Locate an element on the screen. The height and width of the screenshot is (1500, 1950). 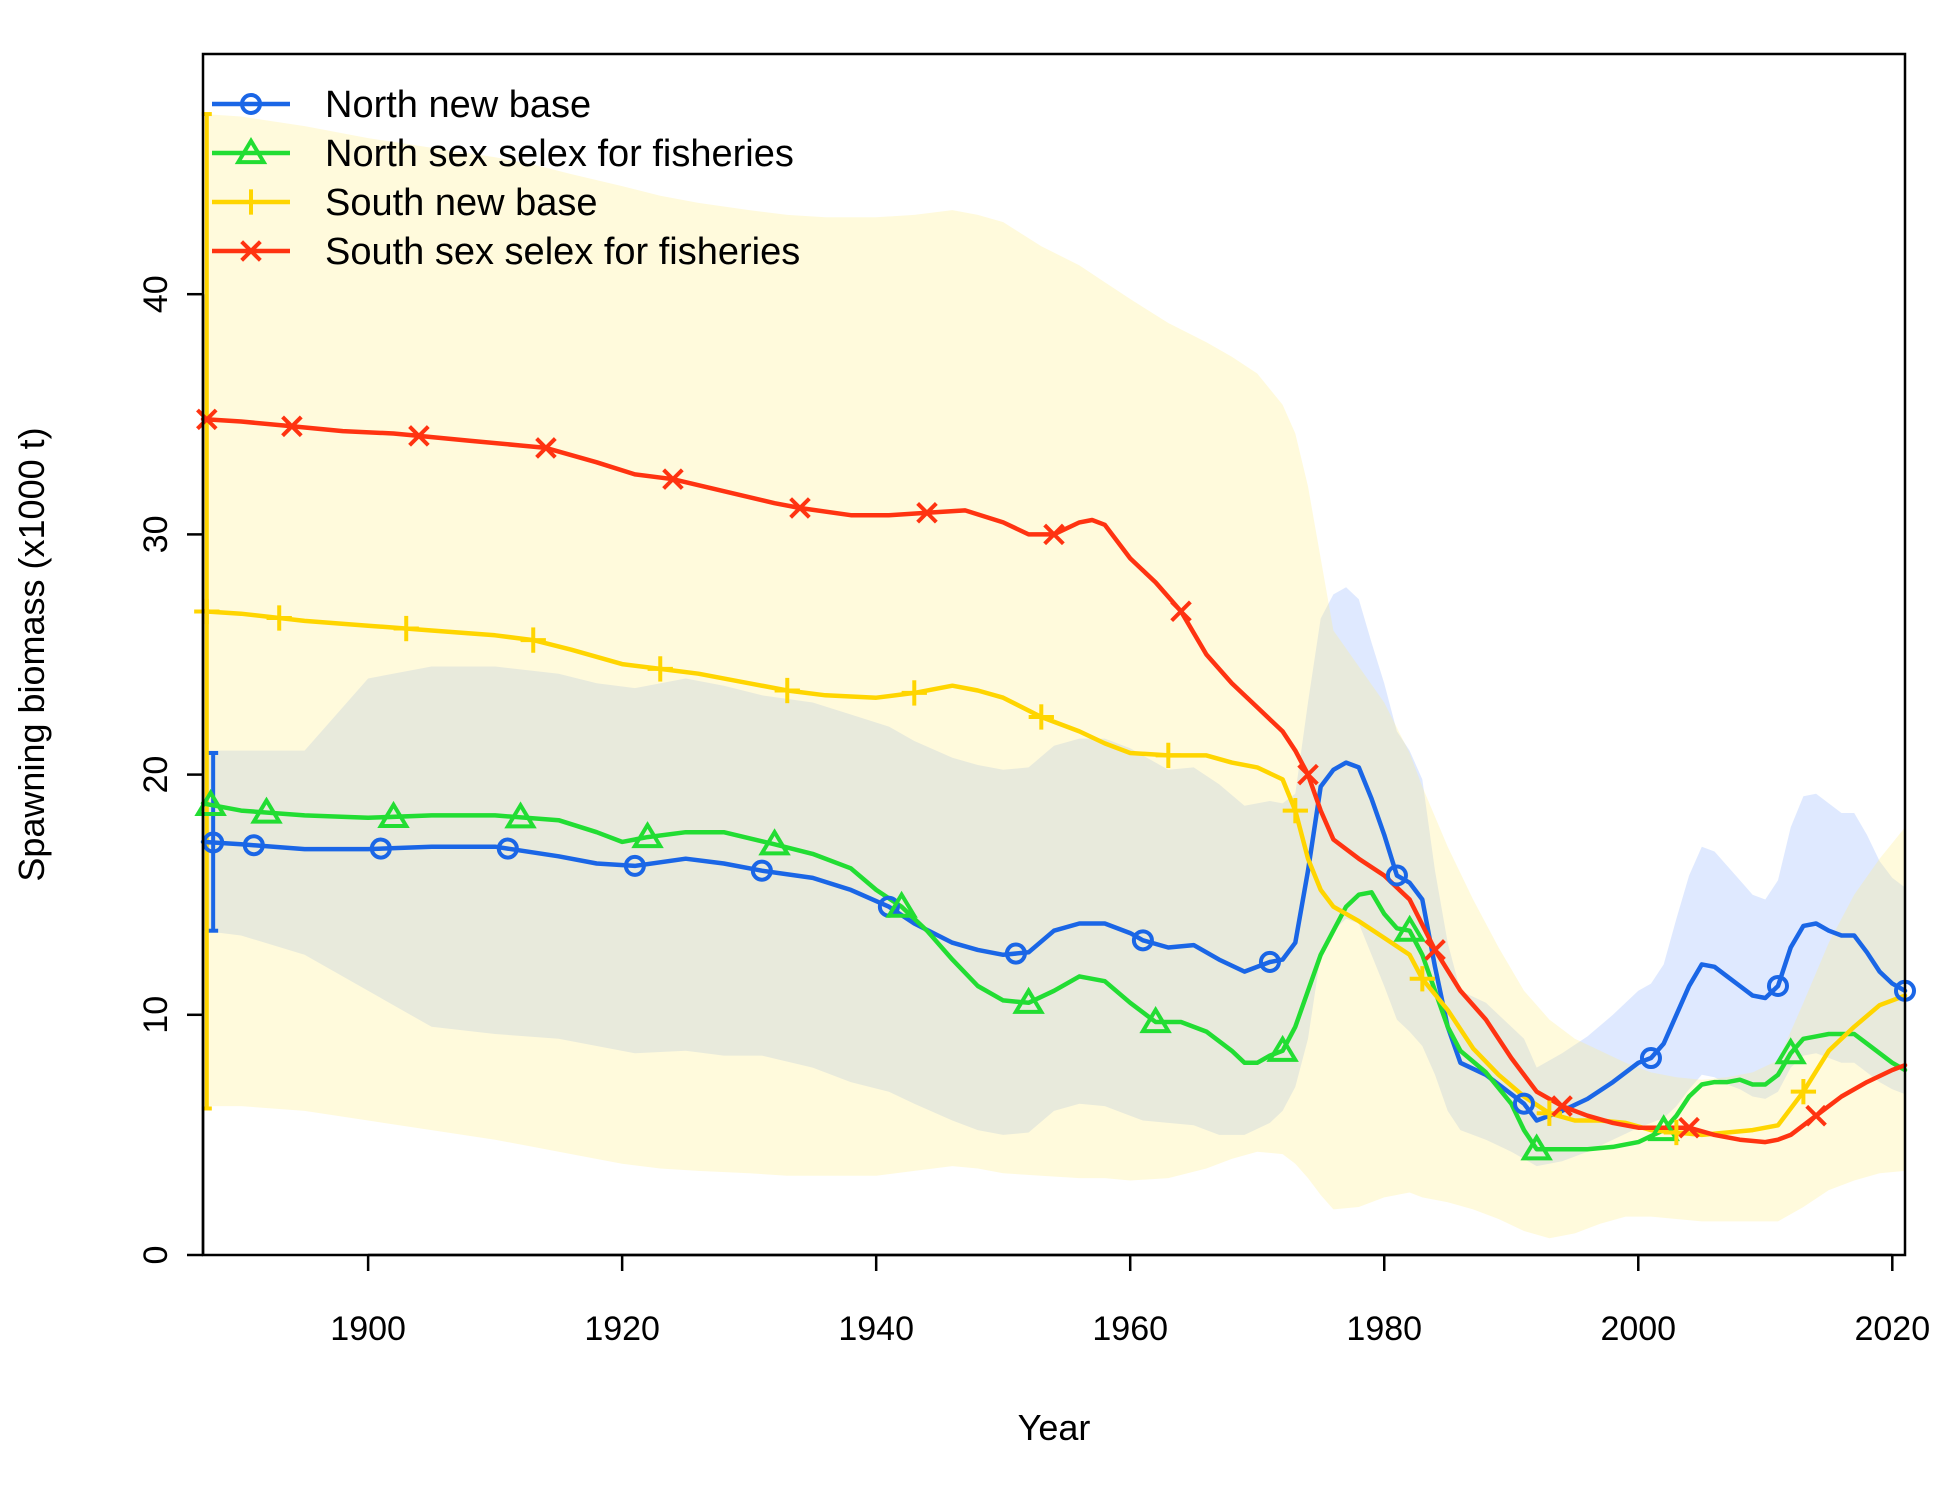
legend-item-north-new-base: North new base is located at coordinates (401, 105).